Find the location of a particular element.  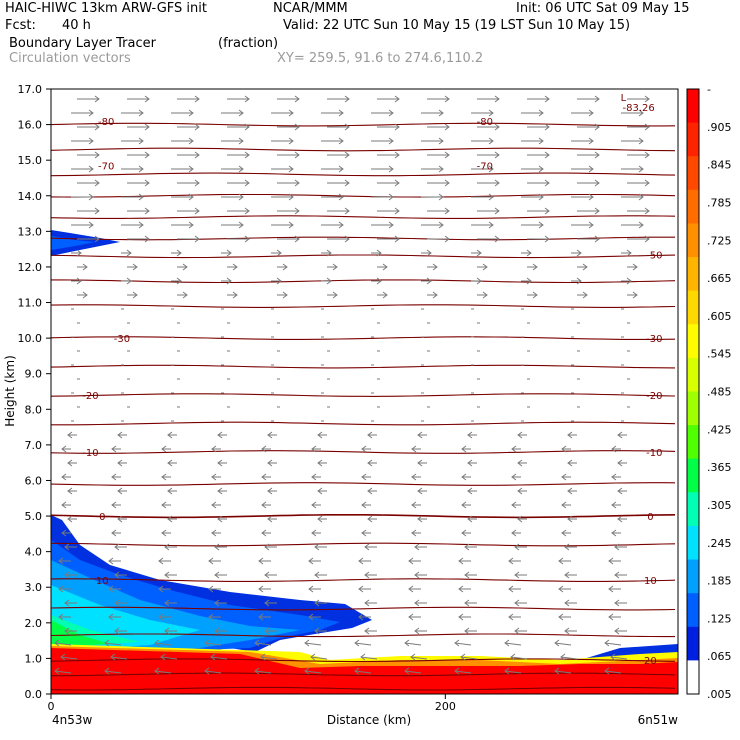

colorbar-label: .845 is located at coordinates (719, 165).